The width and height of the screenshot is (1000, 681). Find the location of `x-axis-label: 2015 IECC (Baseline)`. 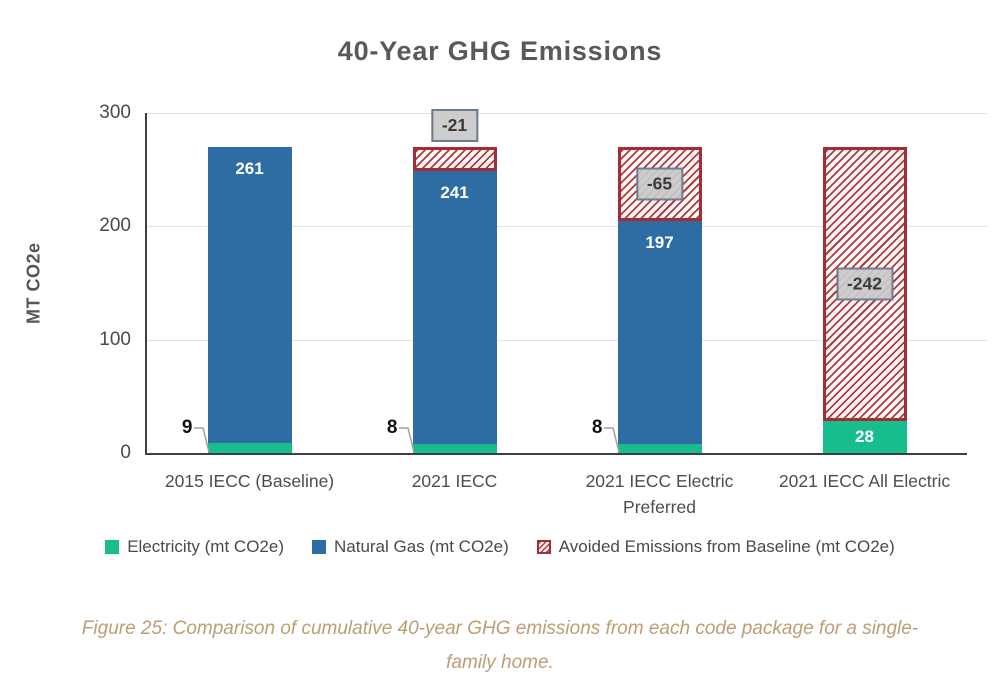

x-axis-label: 2015 IECC (Baseline) is located at coordinates (249, 481).